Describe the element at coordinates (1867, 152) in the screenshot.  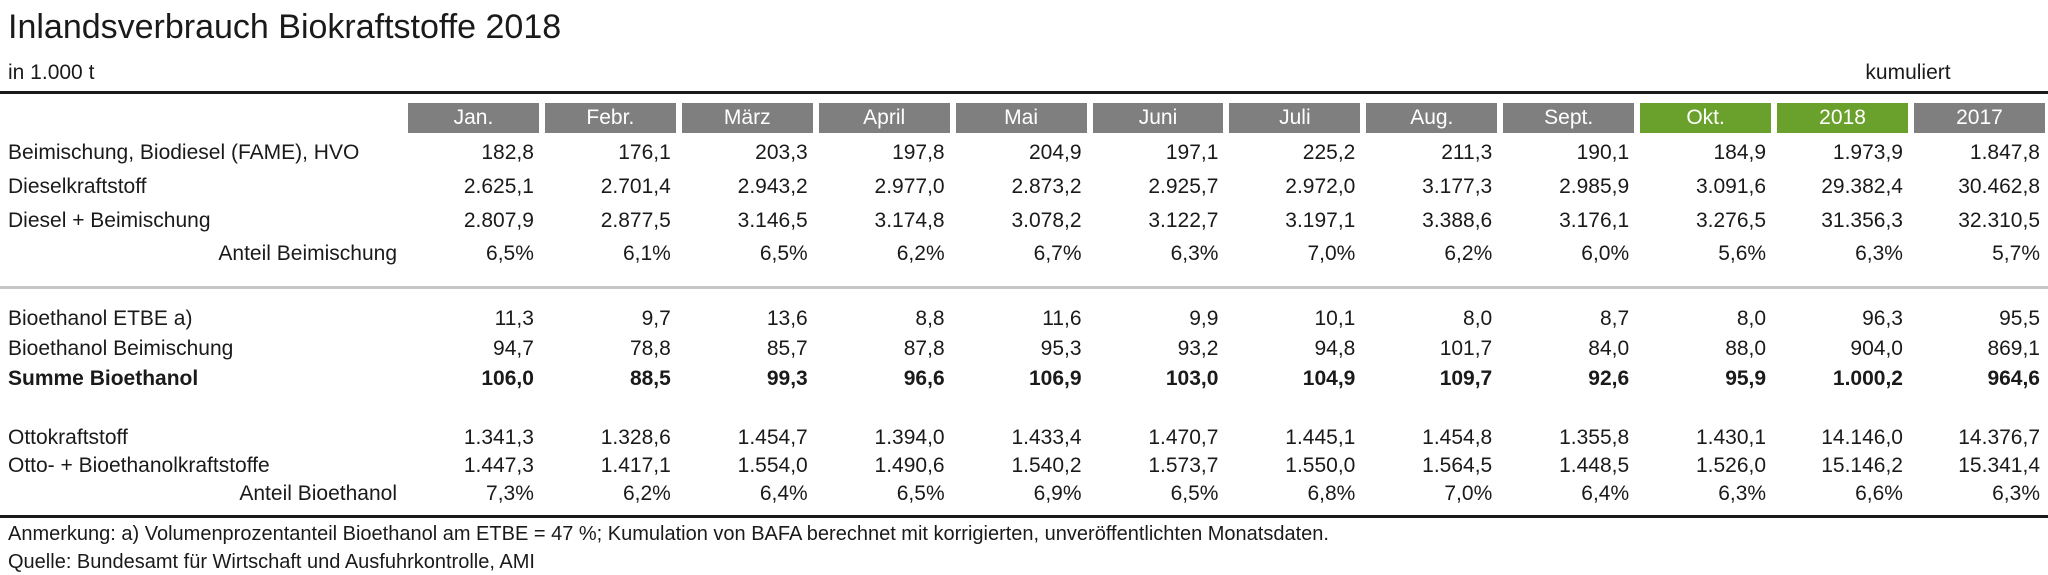
I see `value-cell: 1.973,9` at that location.